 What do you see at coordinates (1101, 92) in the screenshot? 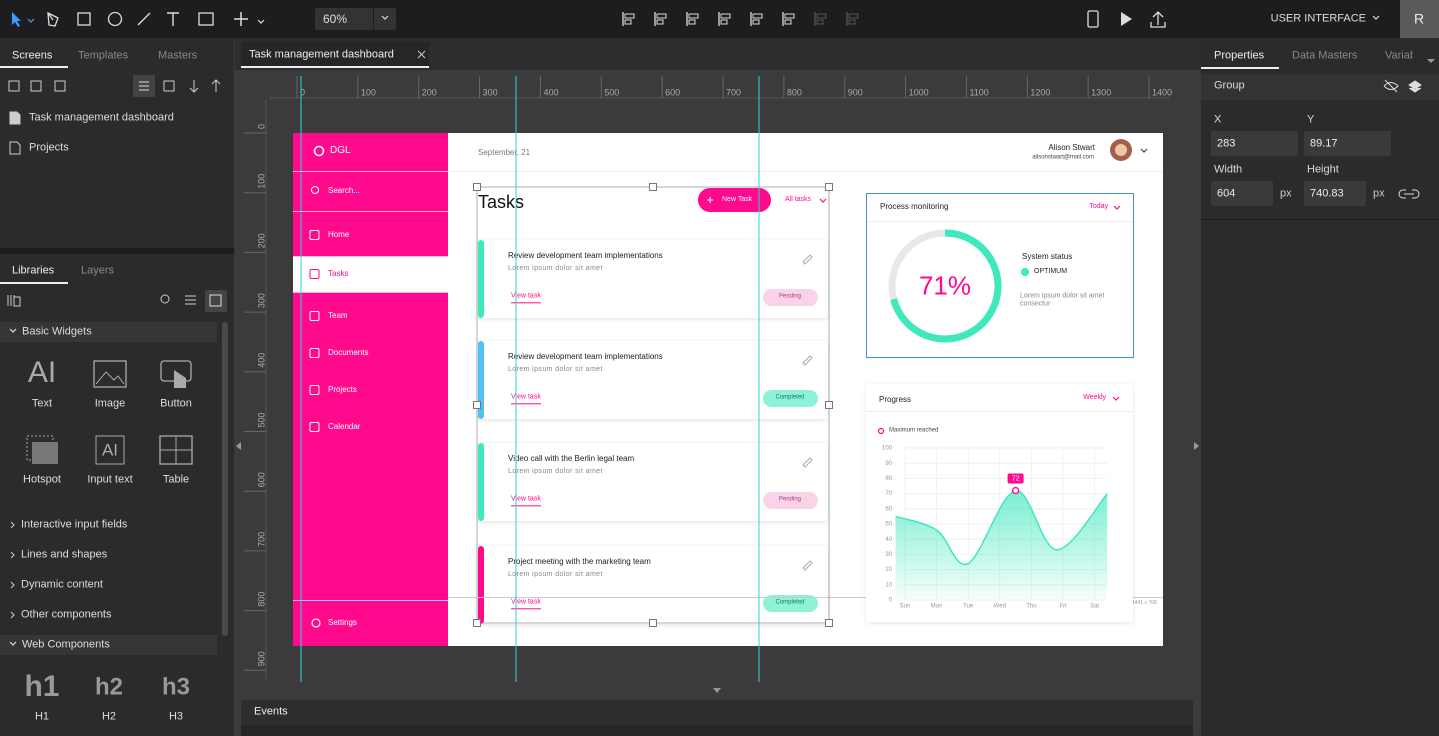
I see `ruler-label: 1300` at bounding box center [1101, 92].